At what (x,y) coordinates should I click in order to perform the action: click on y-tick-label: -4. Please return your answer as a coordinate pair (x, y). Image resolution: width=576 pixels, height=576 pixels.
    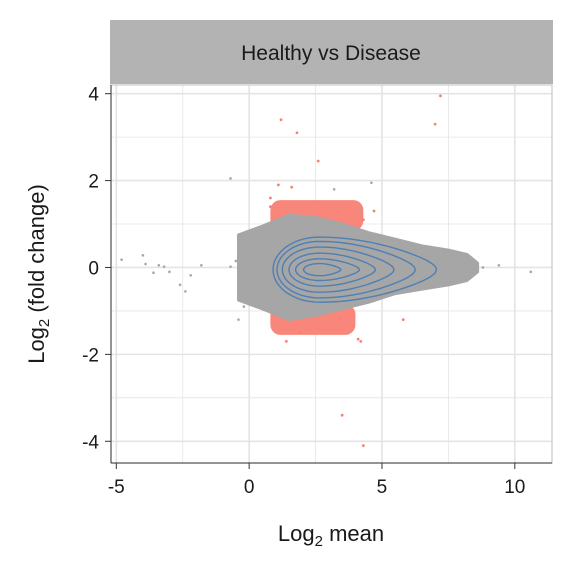
    Looking at the image, I should click on (90, 442).